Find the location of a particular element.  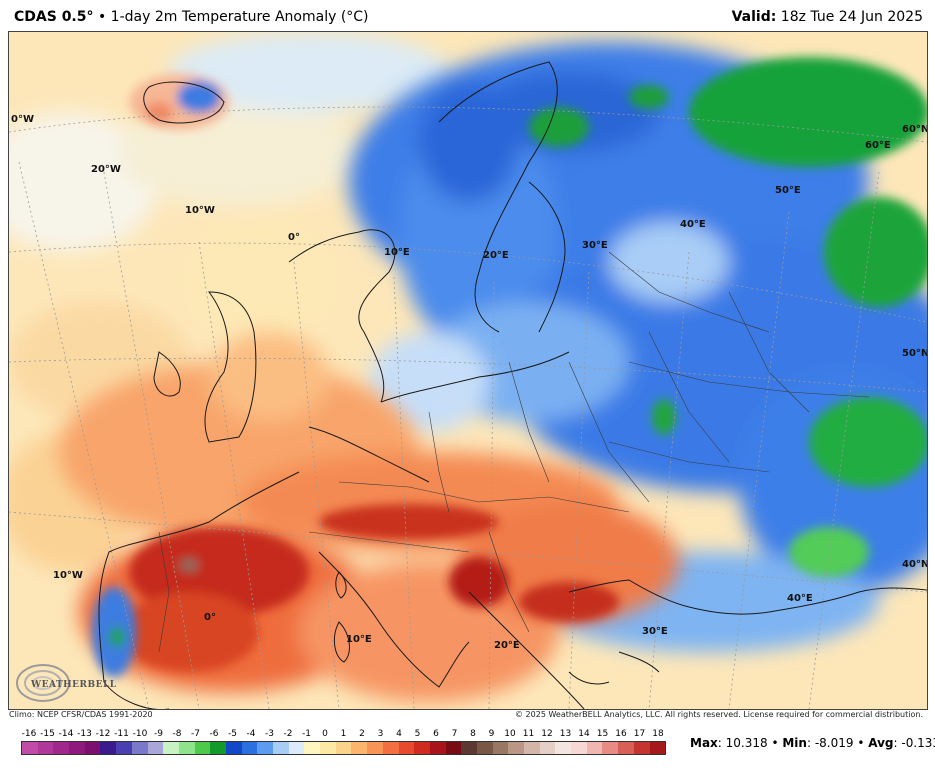

colorbar-tick-label: -11 is located at coordinates (121, 734).